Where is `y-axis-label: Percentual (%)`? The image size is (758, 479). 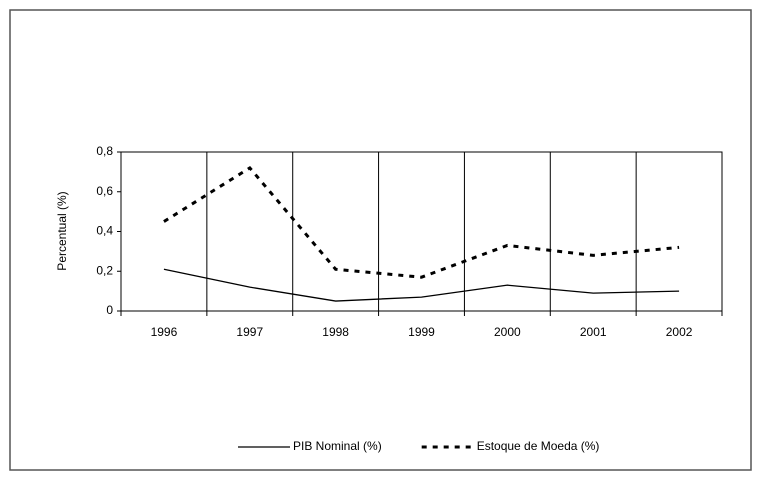
y-axis-label: Percentual (%) is located at coordinates (62, 230).